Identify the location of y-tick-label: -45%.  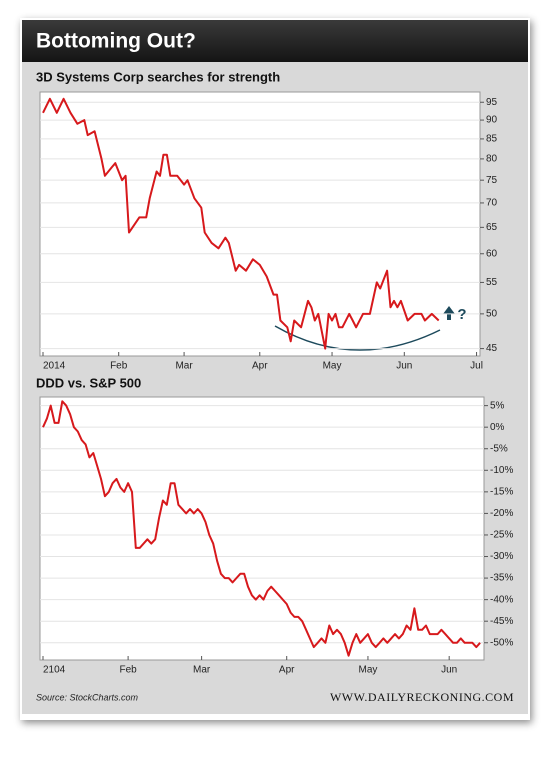
(501, 621).